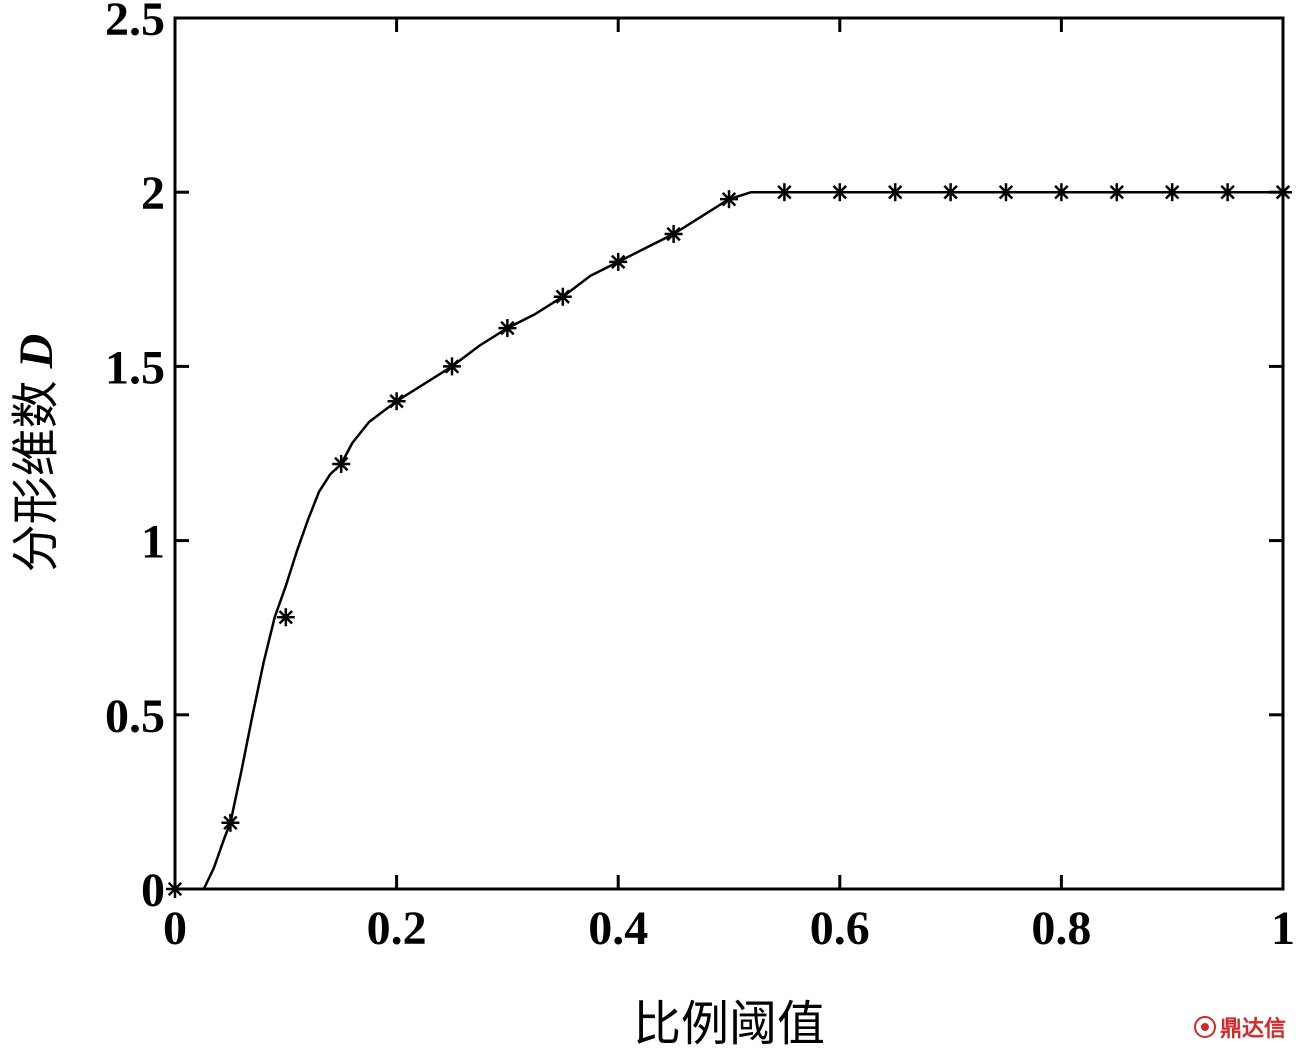 Image resolution: width=1296 pixels, height=1051 pixels. What do you see at coordinates (153, 193) in the screenshot?
I see `y-tick-label: 2` at bounding box center [153, 193].